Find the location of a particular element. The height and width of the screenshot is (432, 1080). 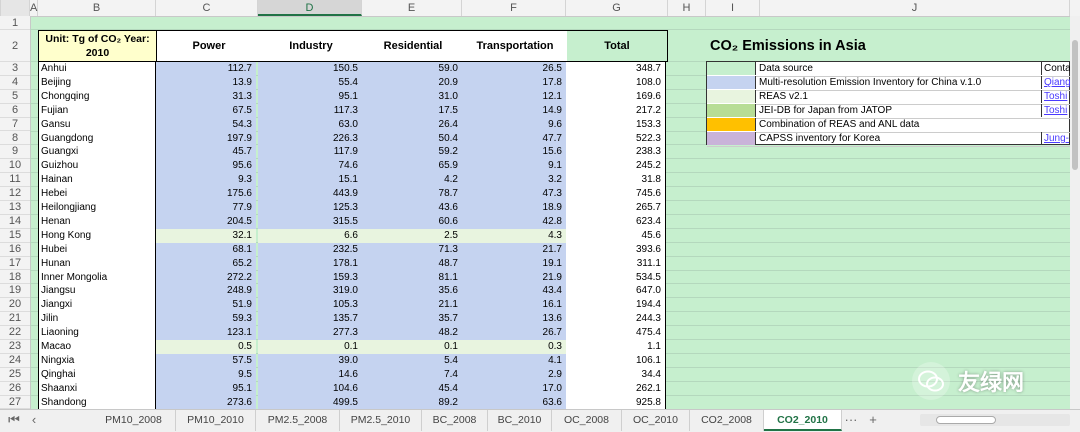

column-header-f: F is located at coordinates (514, 8).